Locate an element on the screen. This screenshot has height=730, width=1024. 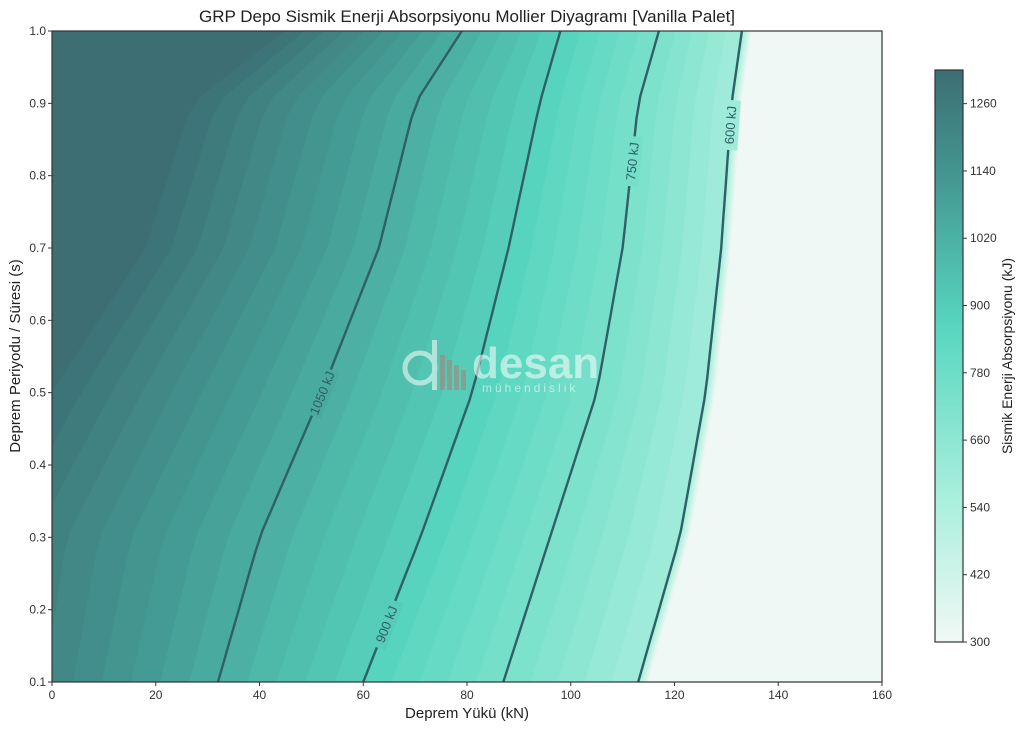
y-axis-label: Deprem Periyodu / Süresi (s) is located at coordinates (15, 355).